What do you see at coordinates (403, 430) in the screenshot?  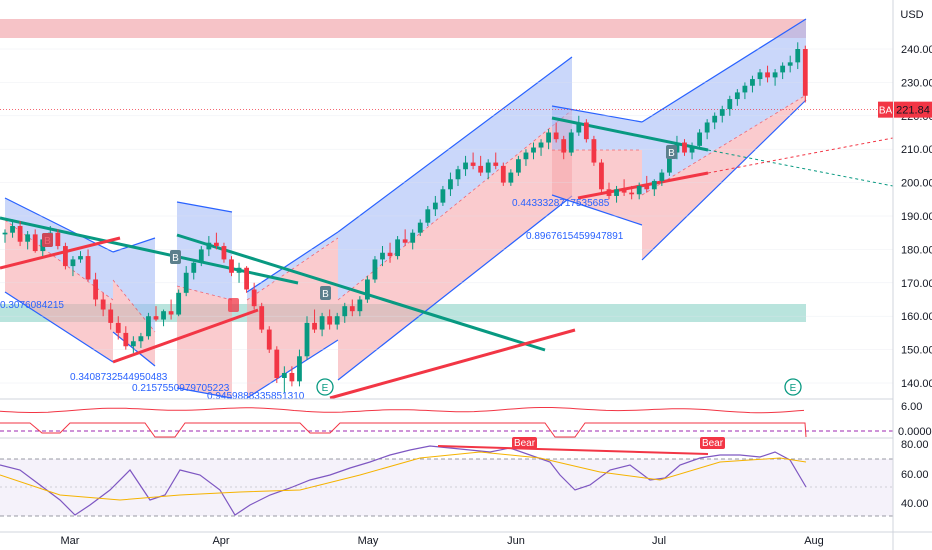 I see `signal-step-line` at bounding box center [403, 430].